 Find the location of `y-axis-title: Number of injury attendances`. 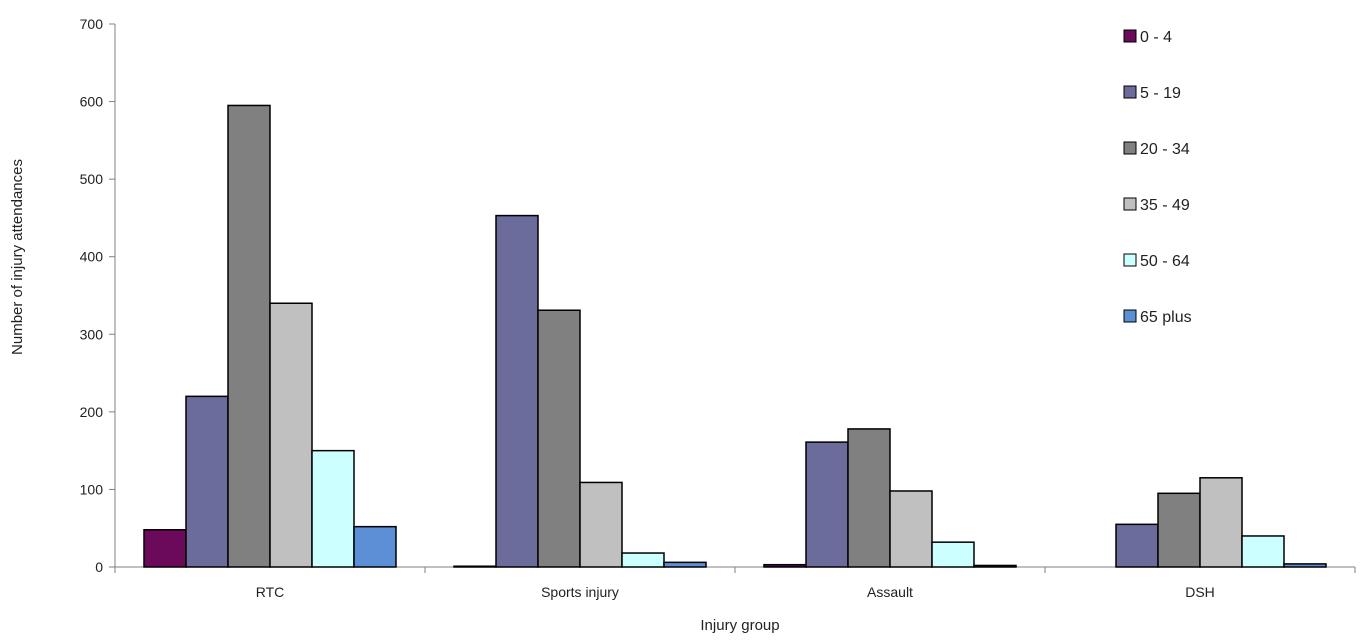

y-axis-title: Number of injury attendances is located at coordinates (17, 257).